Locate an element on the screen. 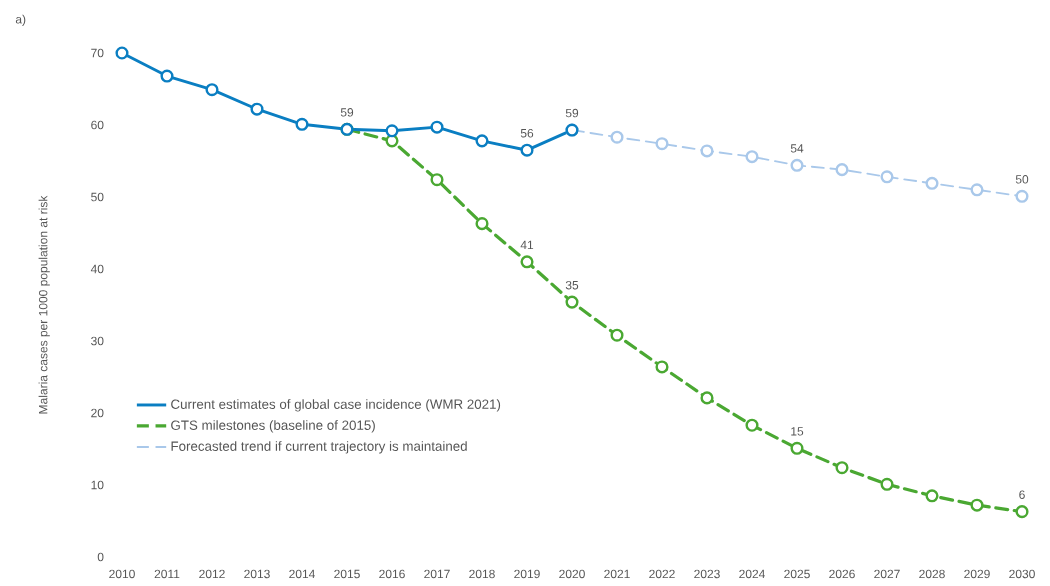 Image resolution: width=1050 pixels, height=586 pixels. x-tick-label: 2020 is located at coordinates (572, 574).